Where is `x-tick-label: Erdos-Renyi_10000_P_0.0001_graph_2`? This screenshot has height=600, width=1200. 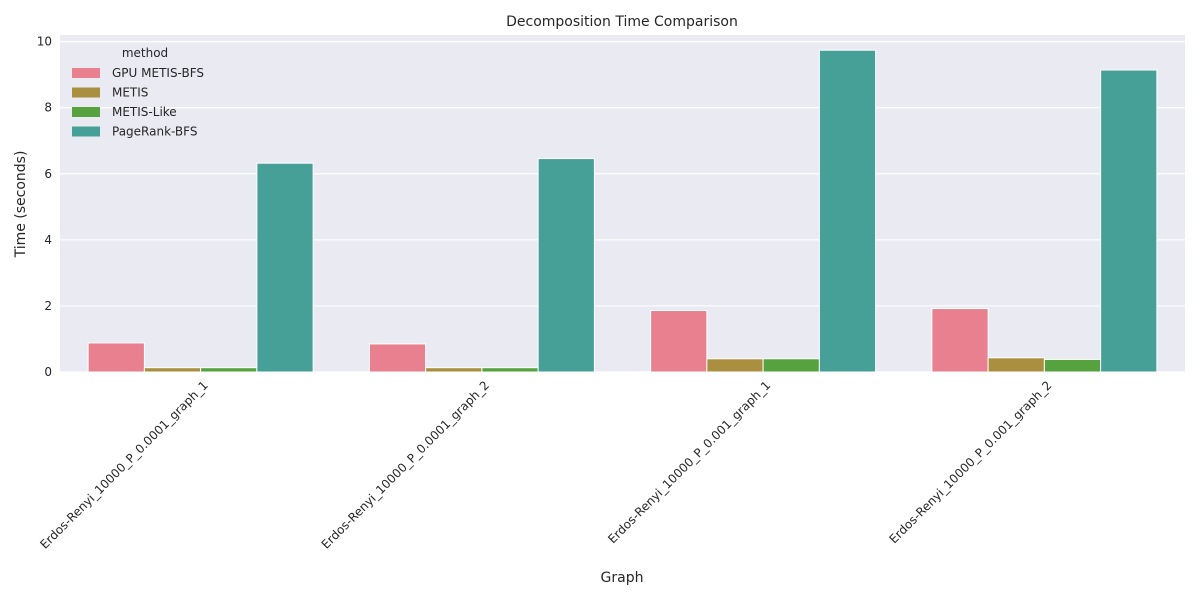 x-tick-label: Erdos-Renyi_10000_P_0.0001_graph_2 is located at coordinates (405, 464).